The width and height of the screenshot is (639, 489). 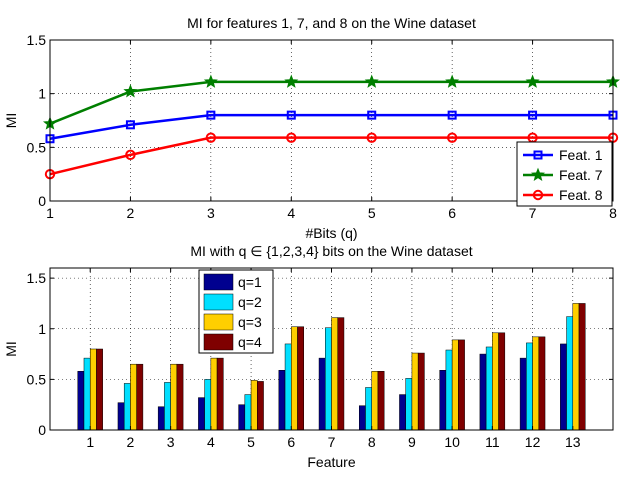 What do you see at coordinates (331, 462) in the screenshot?
I see `bar-chart-x-label: Feature` at bounding box center [331, 462].